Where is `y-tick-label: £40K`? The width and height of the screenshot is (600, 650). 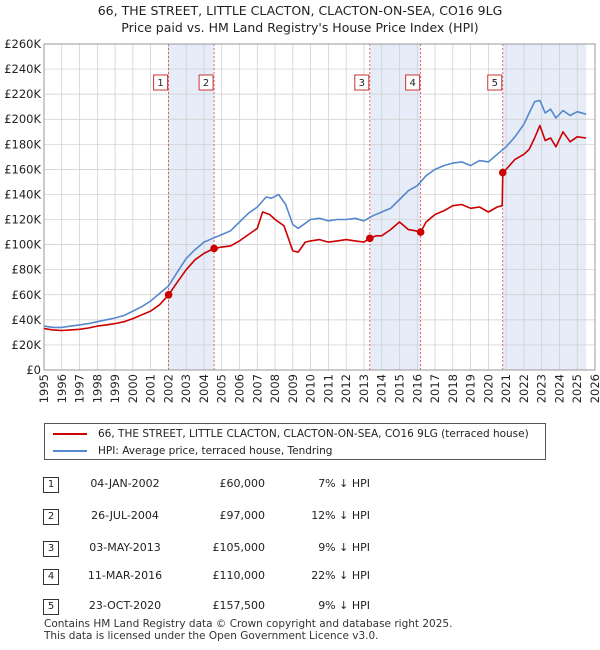 y-tick-label: £40K is located at coordinates (27, 320).